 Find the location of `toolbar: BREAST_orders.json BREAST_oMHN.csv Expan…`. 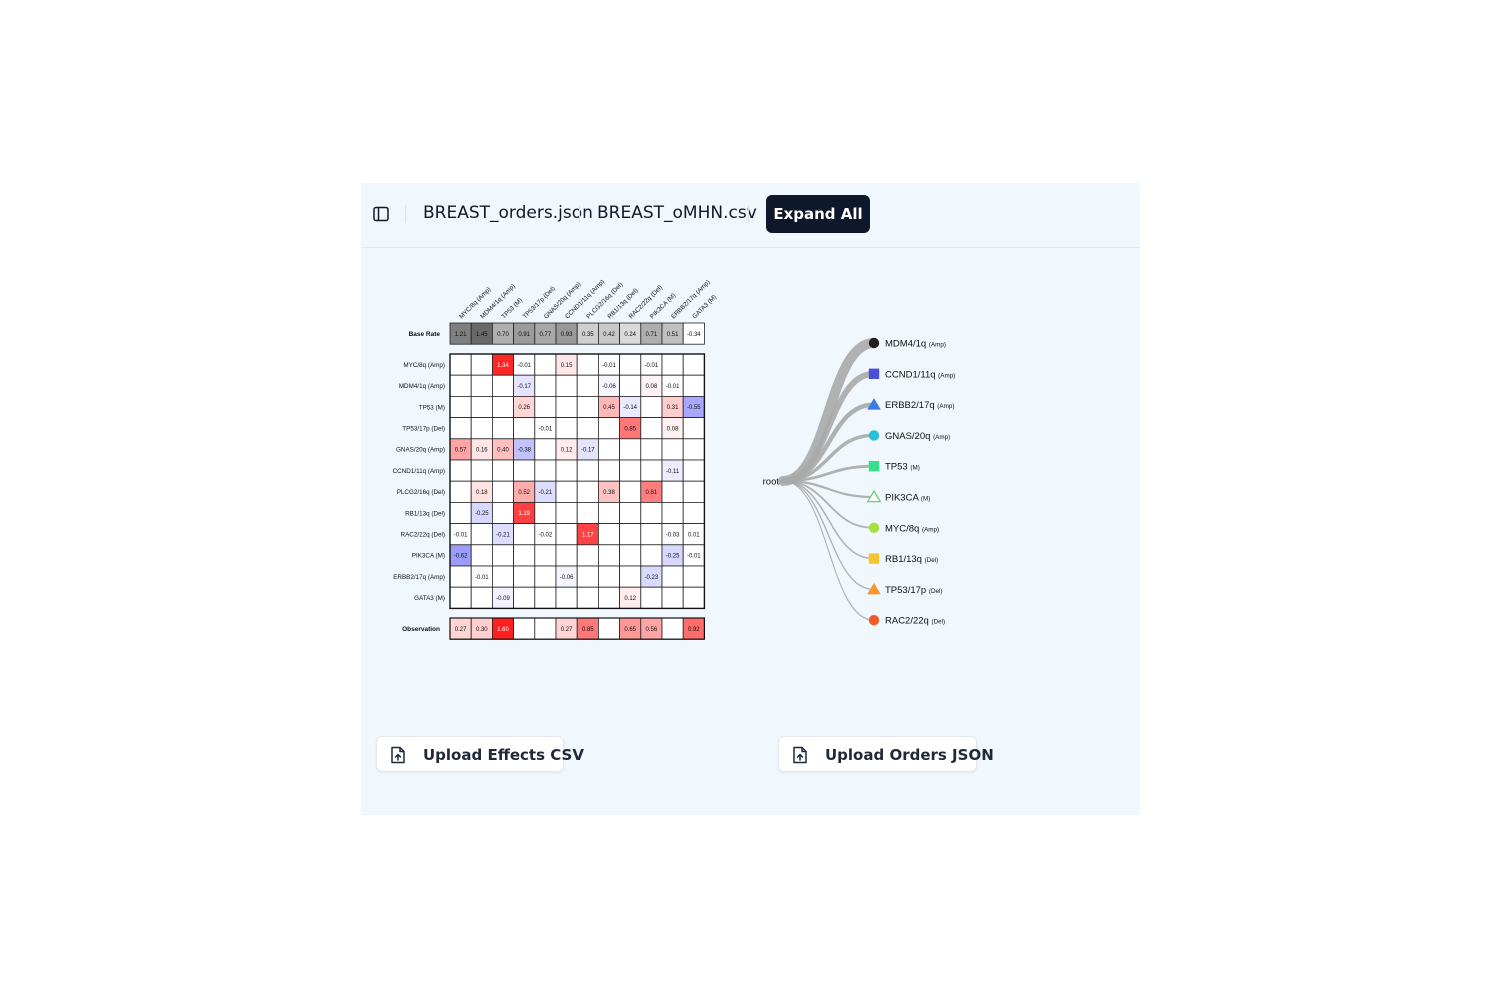

toolbar: BREAST_orders.json BREAST_oMHN.csv Expan… is located at coordinates (750, 215).